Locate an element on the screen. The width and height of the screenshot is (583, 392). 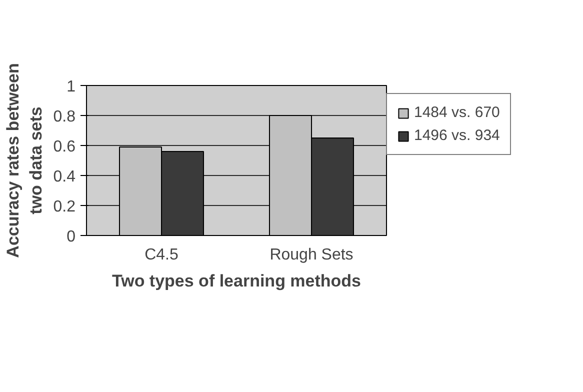
legend-label: 1496 vs. 934 is located at coordinates (457, 135).